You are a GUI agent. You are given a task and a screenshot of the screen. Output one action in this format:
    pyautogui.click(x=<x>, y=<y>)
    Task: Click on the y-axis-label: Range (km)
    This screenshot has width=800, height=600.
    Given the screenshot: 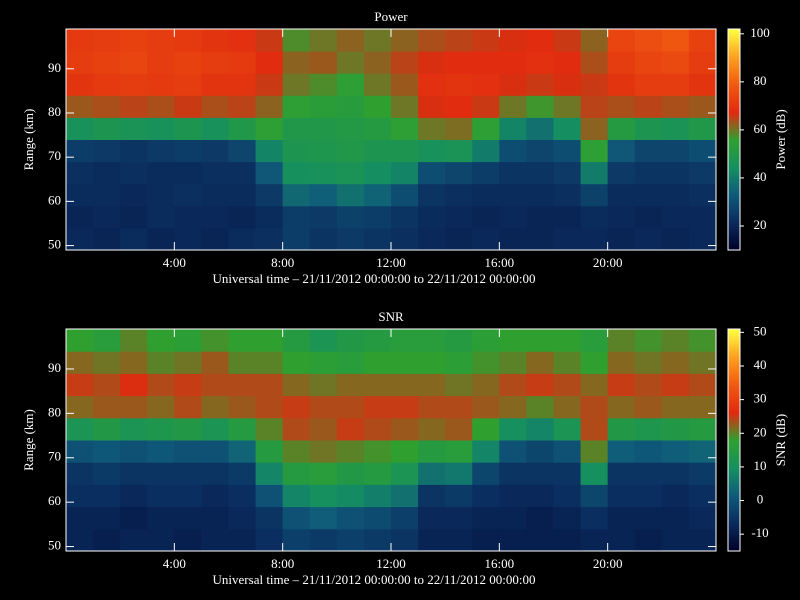 What is the action you would take?
    pyautogui.click(x=28, y=140)
    